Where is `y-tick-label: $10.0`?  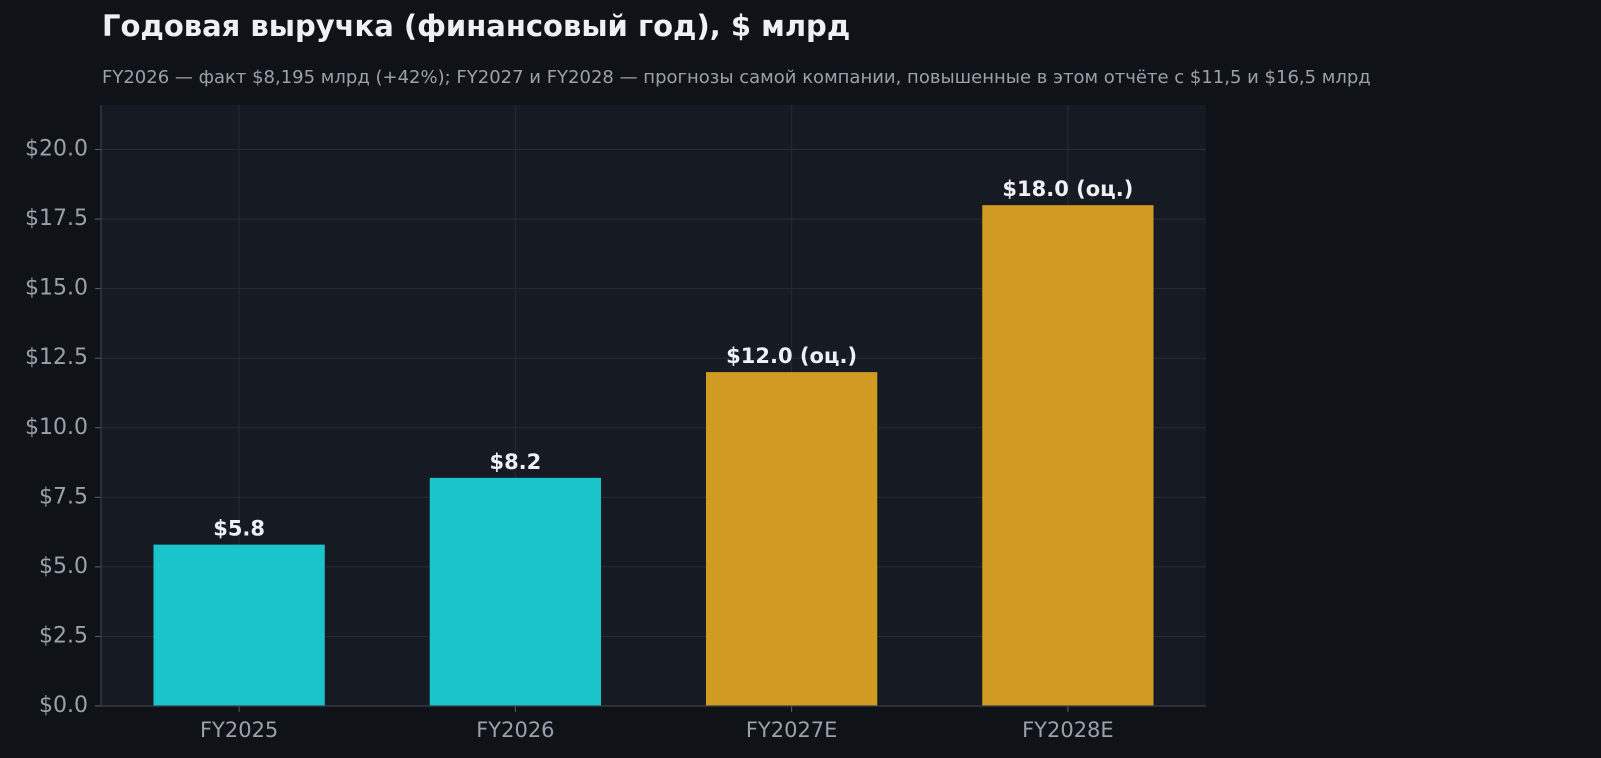 y-tick-label: $10.0 is located at coordinates (56, 427).